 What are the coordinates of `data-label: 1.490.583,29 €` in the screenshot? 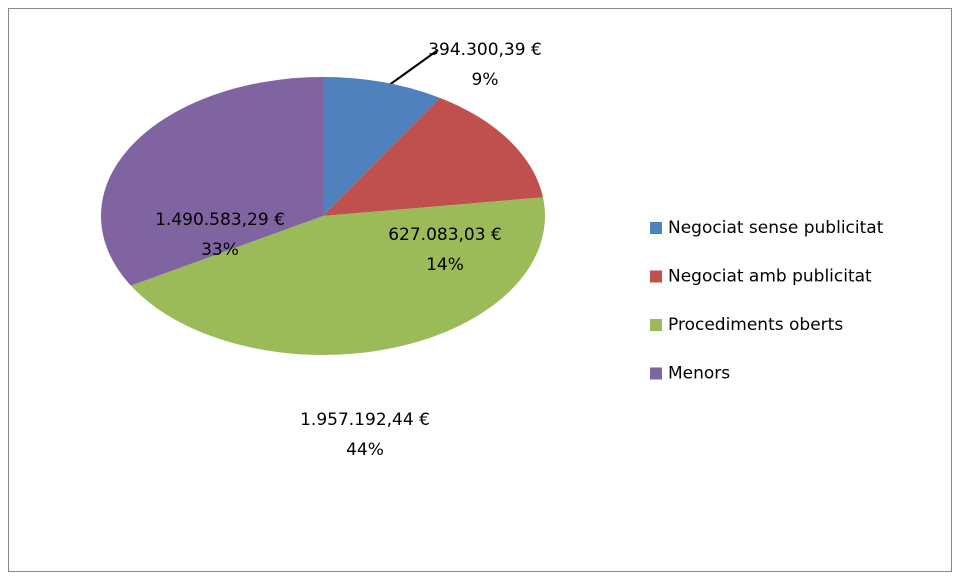 It's located at (220, 220).